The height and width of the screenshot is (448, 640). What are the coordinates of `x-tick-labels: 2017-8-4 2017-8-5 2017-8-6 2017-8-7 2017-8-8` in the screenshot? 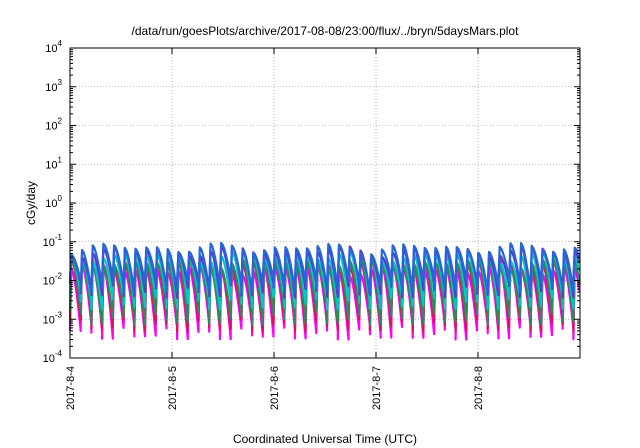 It's located at (275, 388).